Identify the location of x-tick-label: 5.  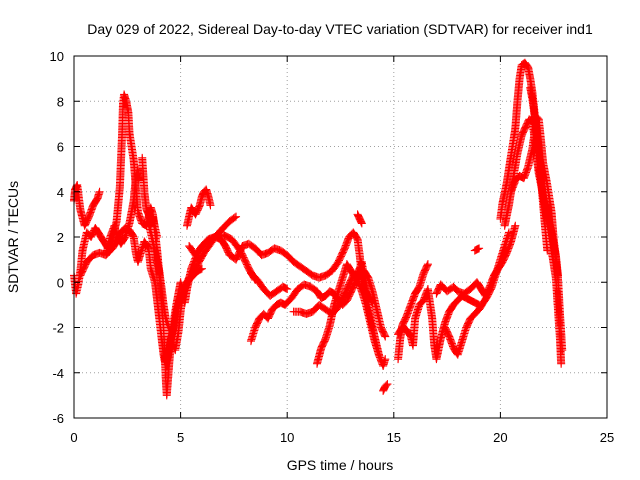
(180, 437).